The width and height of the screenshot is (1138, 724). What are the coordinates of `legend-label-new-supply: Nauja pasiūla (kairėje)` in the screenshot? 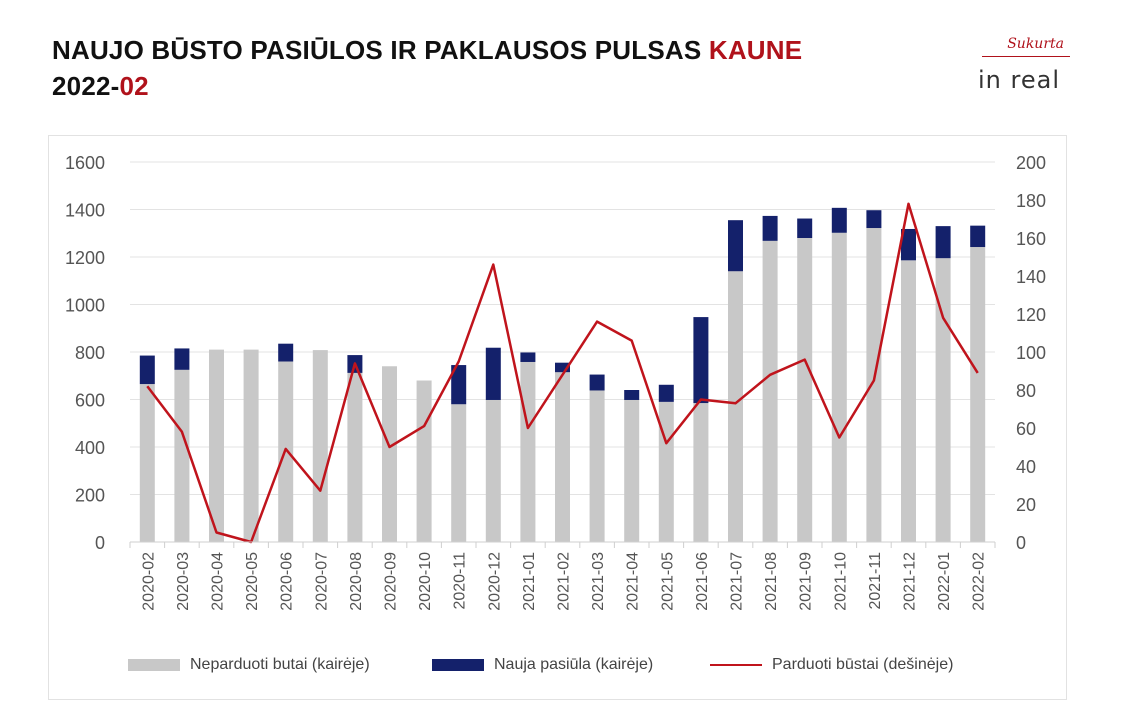 It's located at (574, 664).